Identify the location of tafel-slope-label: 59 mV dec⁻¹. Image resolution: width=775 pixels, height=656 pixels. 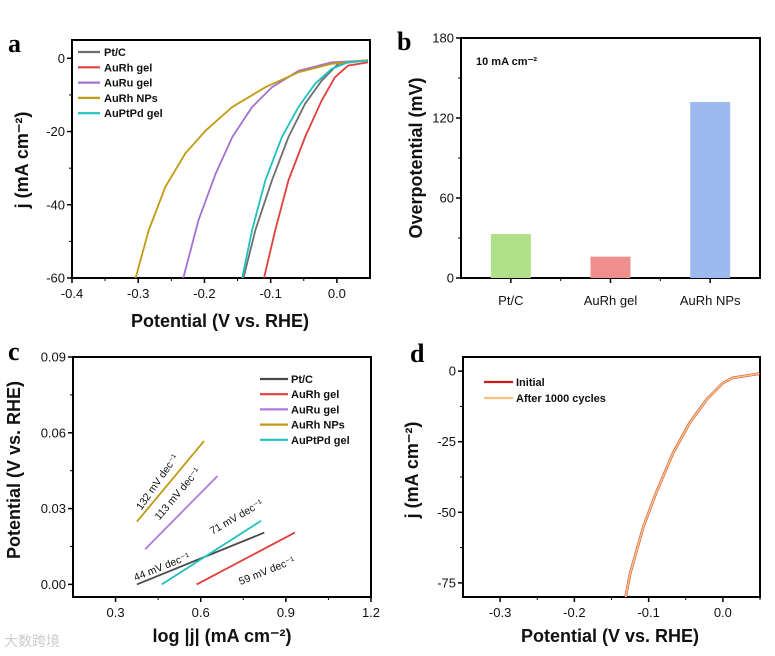
(267, 571).